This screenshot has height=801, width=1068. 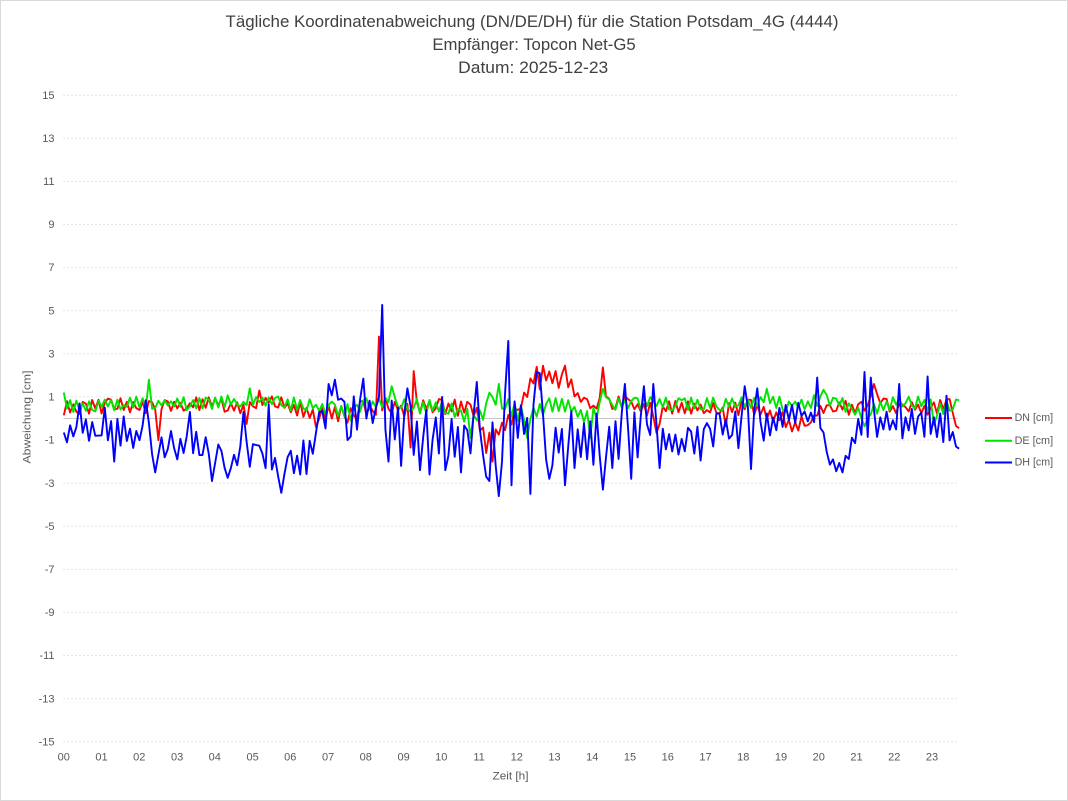 What do you see at coordinates (64, 758) in the screenshot?
I see `svg-text: 00` at bounding box center [64, 758].